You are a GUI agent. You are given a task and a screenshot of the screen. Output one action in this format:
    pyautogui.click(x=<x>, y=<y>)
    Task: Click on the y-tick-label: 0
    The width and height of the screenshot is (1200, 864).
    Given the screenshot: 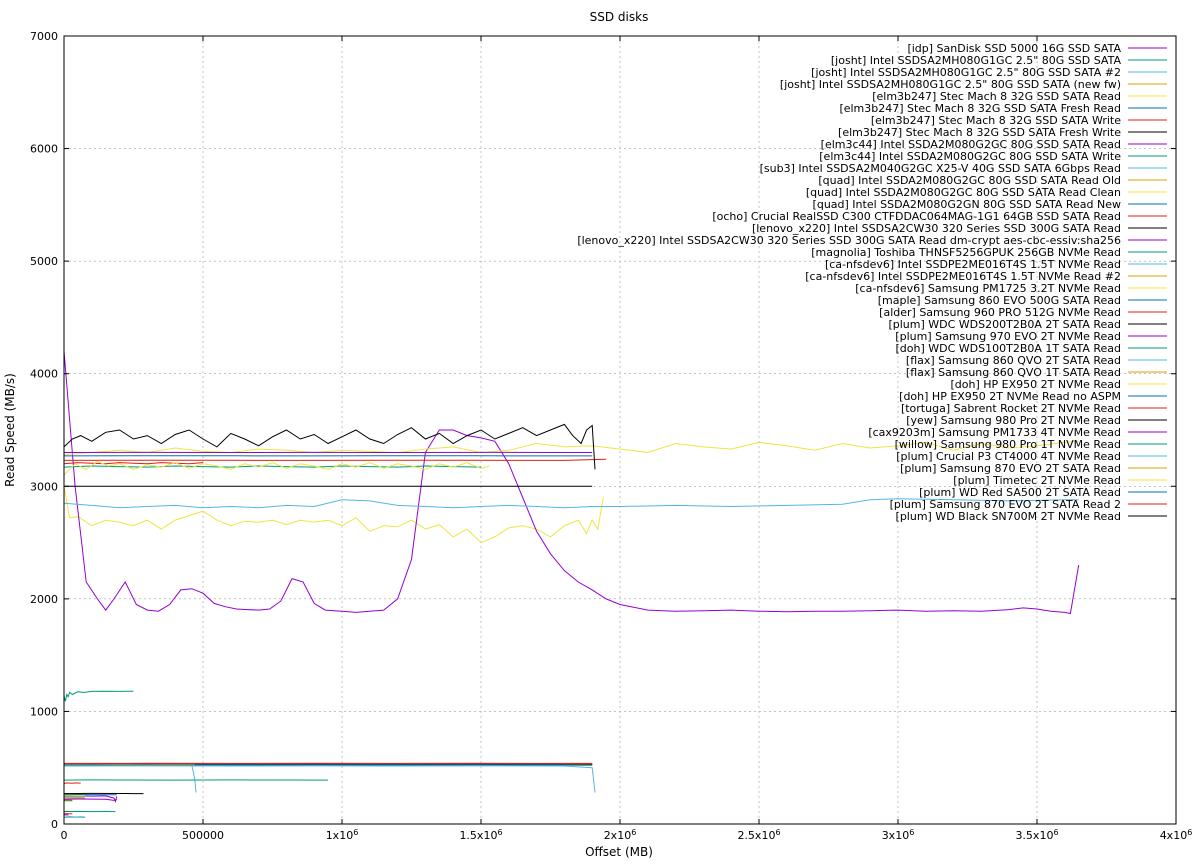 What is the action you would take?
    pyautogui.click(x=54, y=824)
    